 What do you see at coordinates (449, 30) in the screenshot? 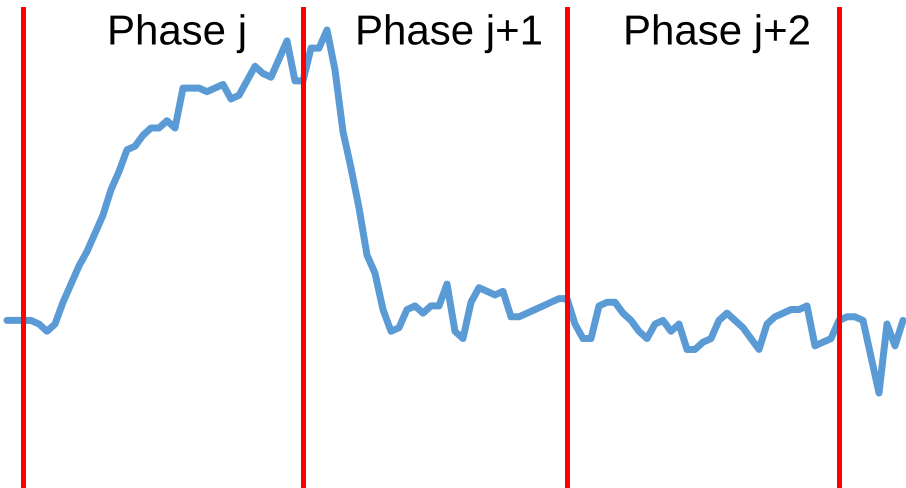
I see `annotation: Phase j+1` at bounding box center [449, 30].